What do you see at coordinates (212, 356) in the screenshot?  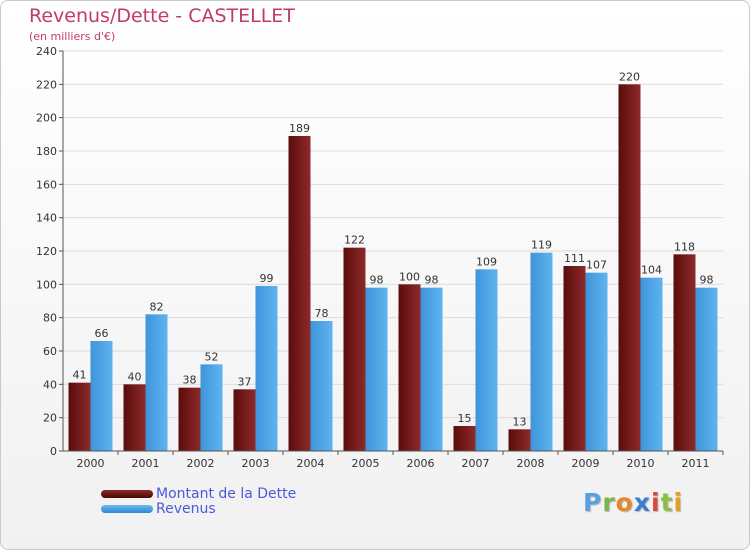 I see `data-label: 52` at bounding box center [212, 356].